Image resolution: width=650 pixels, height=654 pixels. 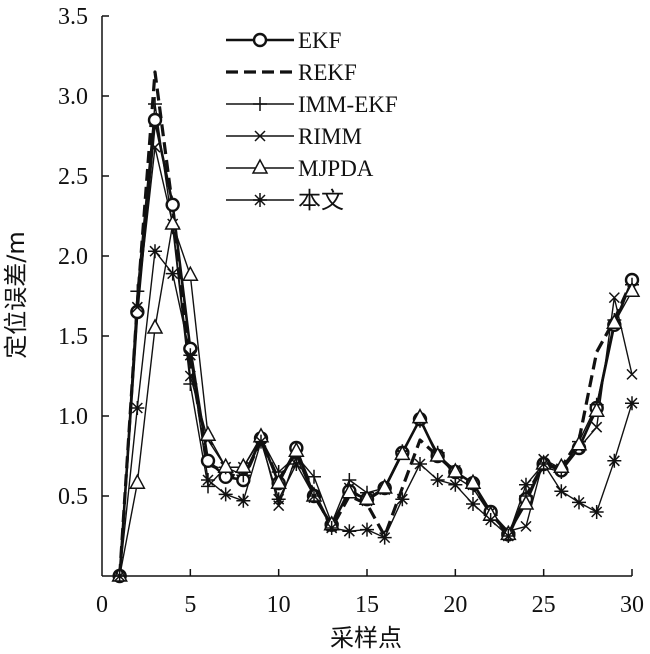 I want to click on y-tick-label-6: 3.5, so click(x=73, y=17).